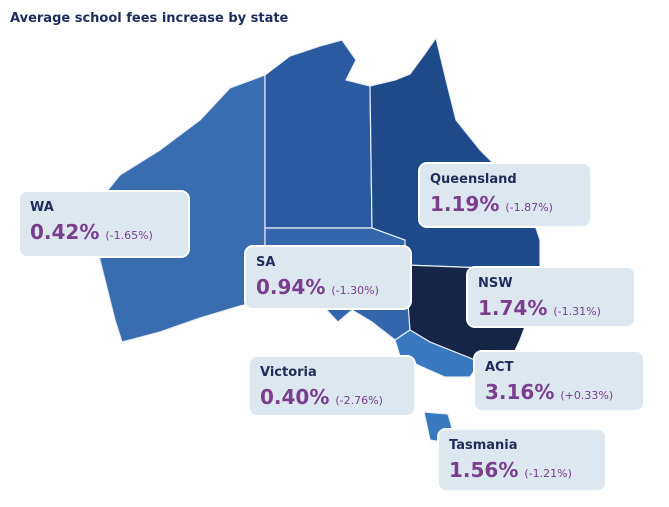 This screenshot has width=669, height=507. I want to click on region-value: 1.19%, so click(465, 204).